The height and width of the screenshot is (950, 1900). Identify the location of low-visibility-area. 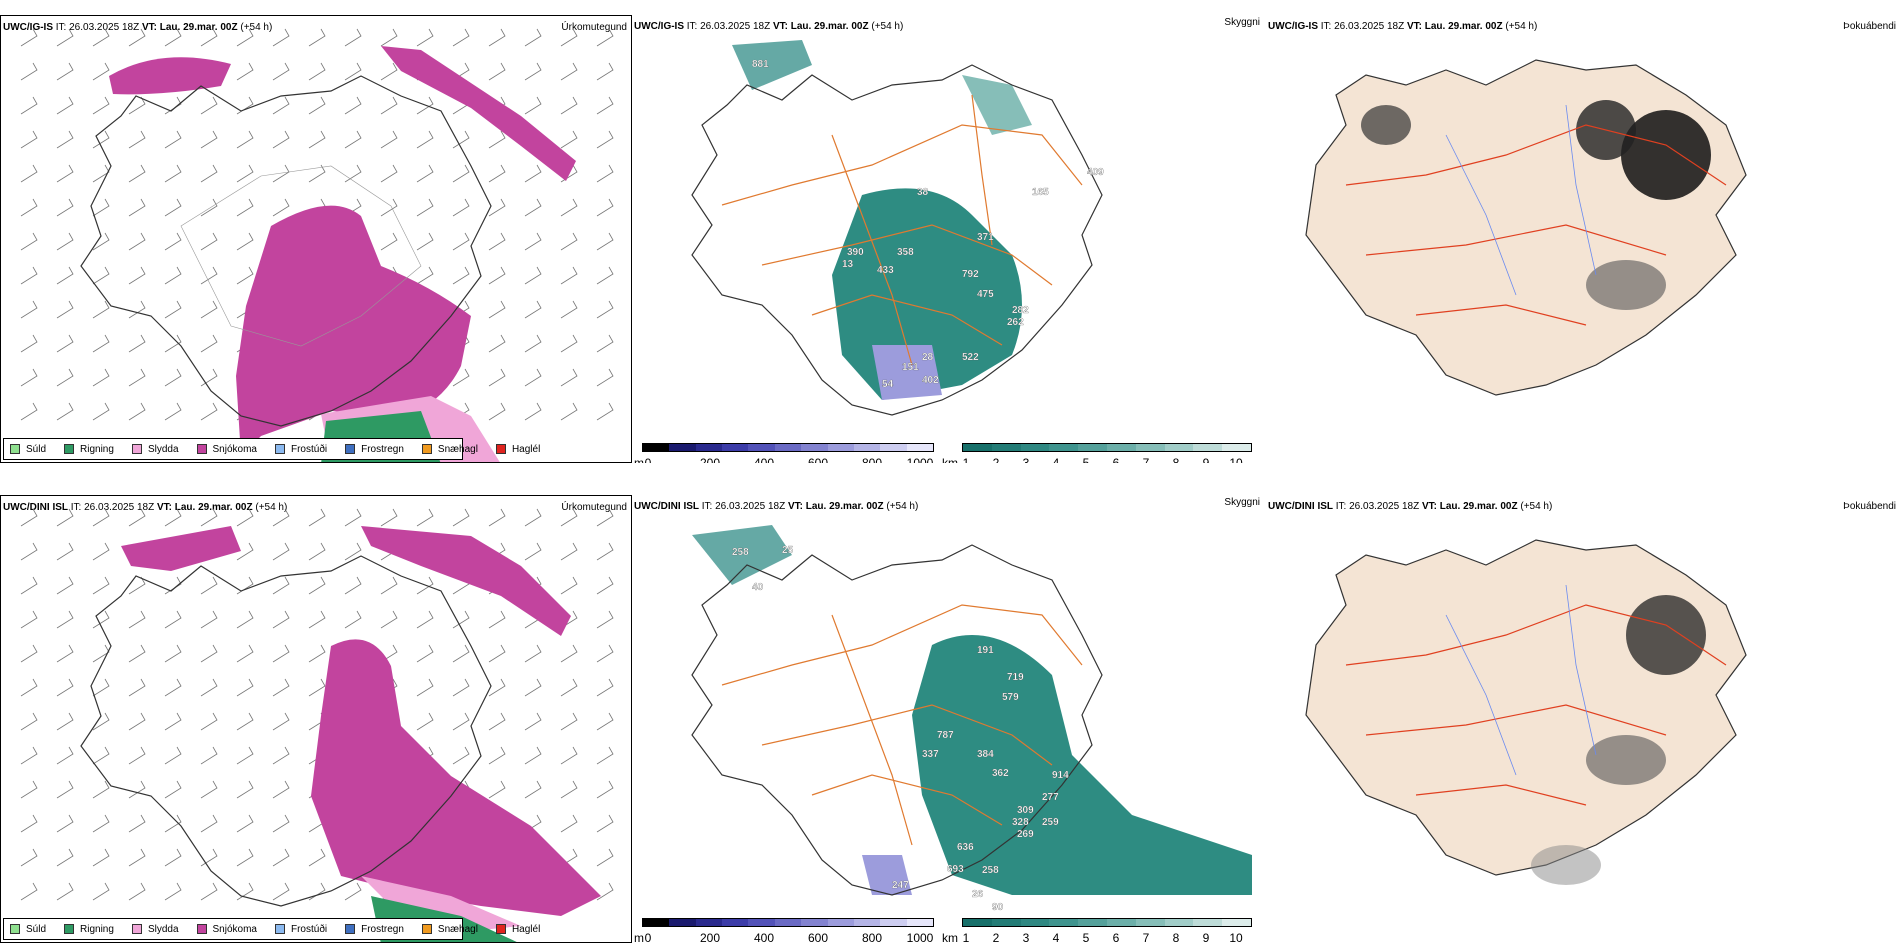
(997, 105).